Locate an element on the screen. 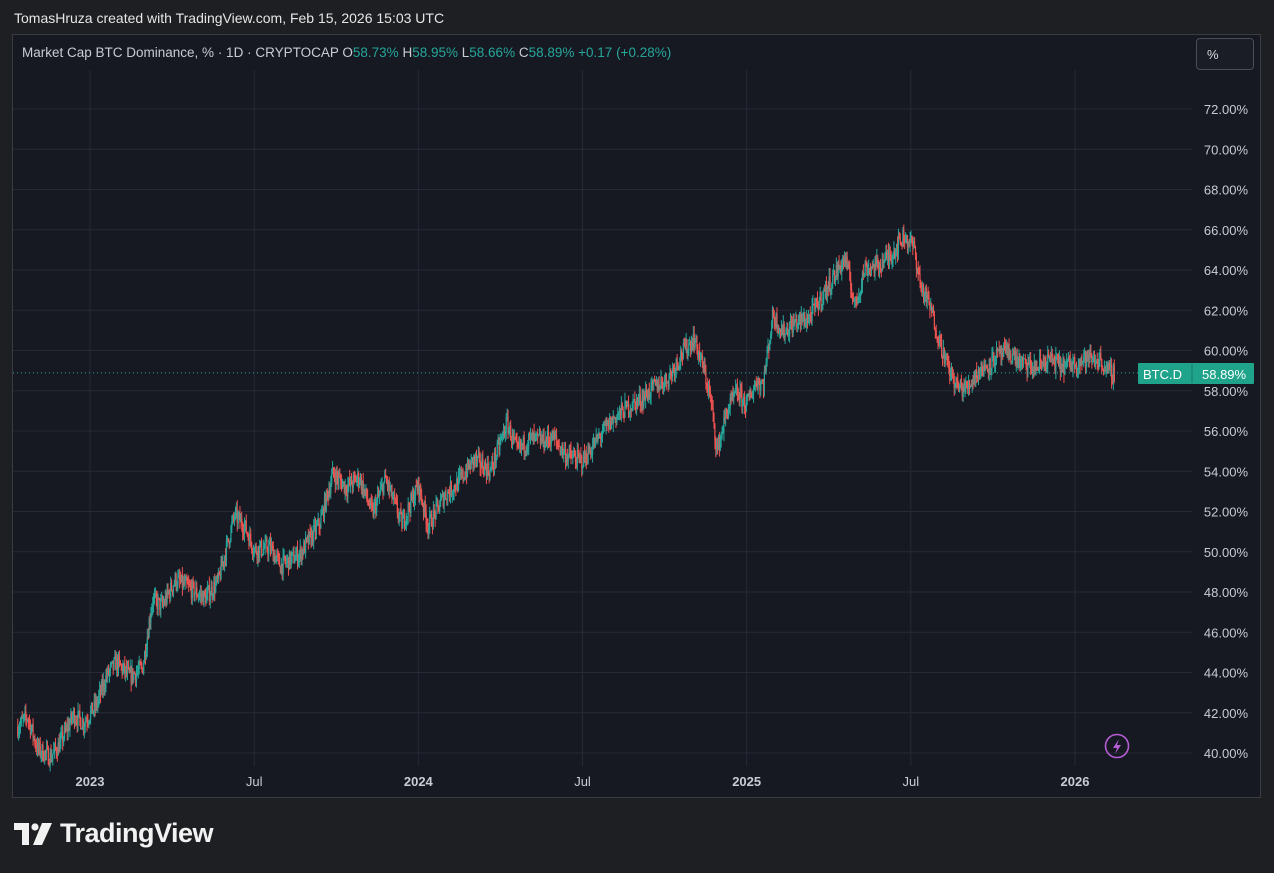  tradingview-logo: TradingView is located at coordinates (114, 833).